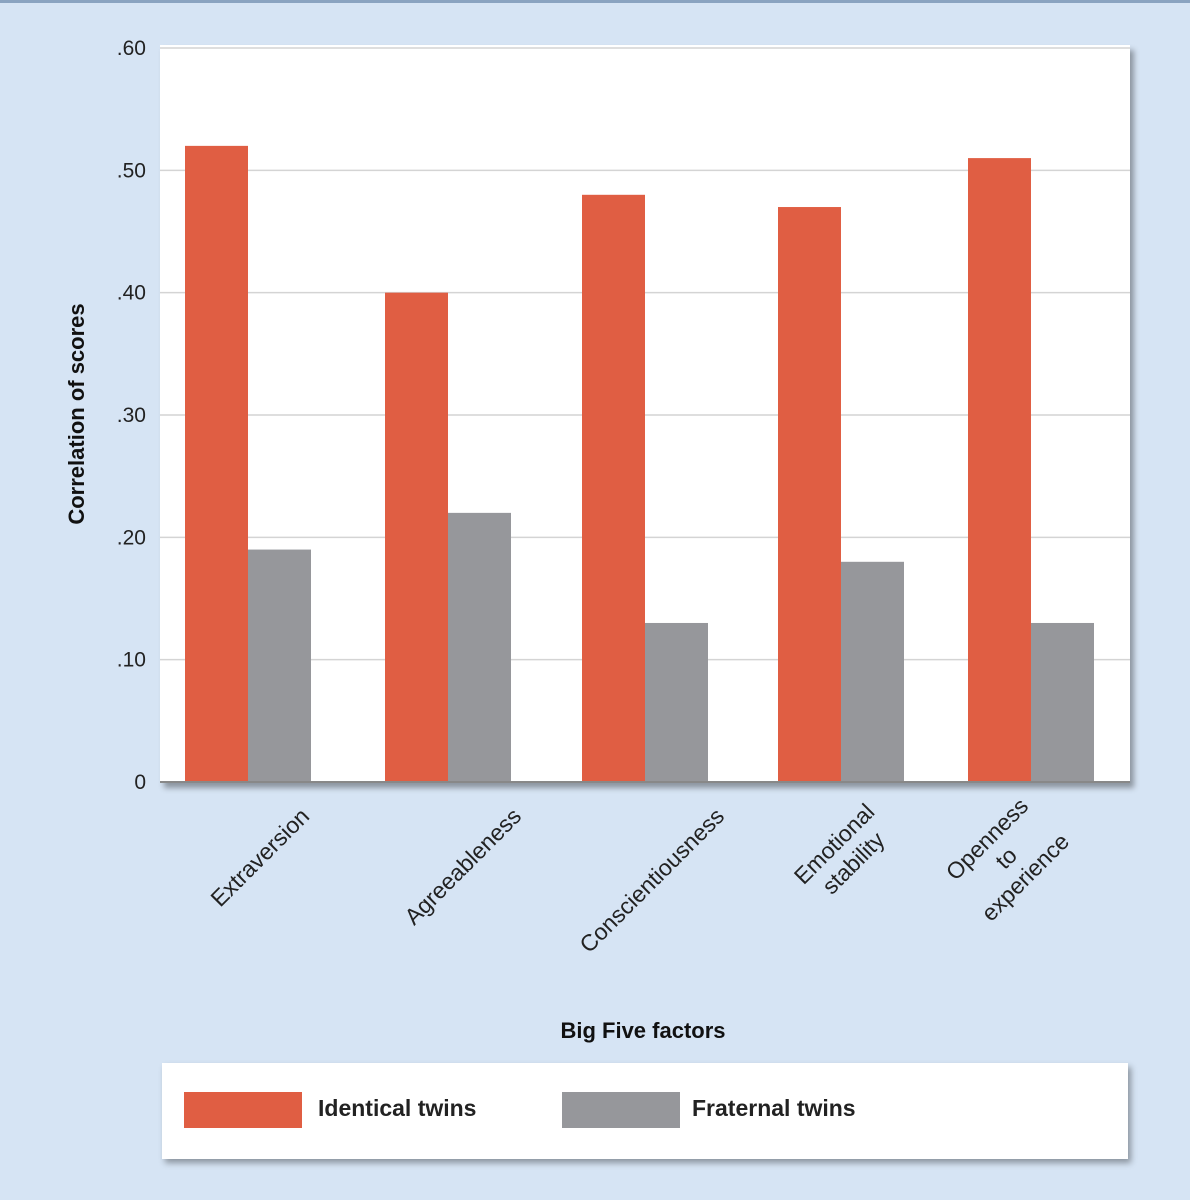 This screenshot has width=1190, height=1200. I want to click on y-tick-label: .40, so click(131, 293).